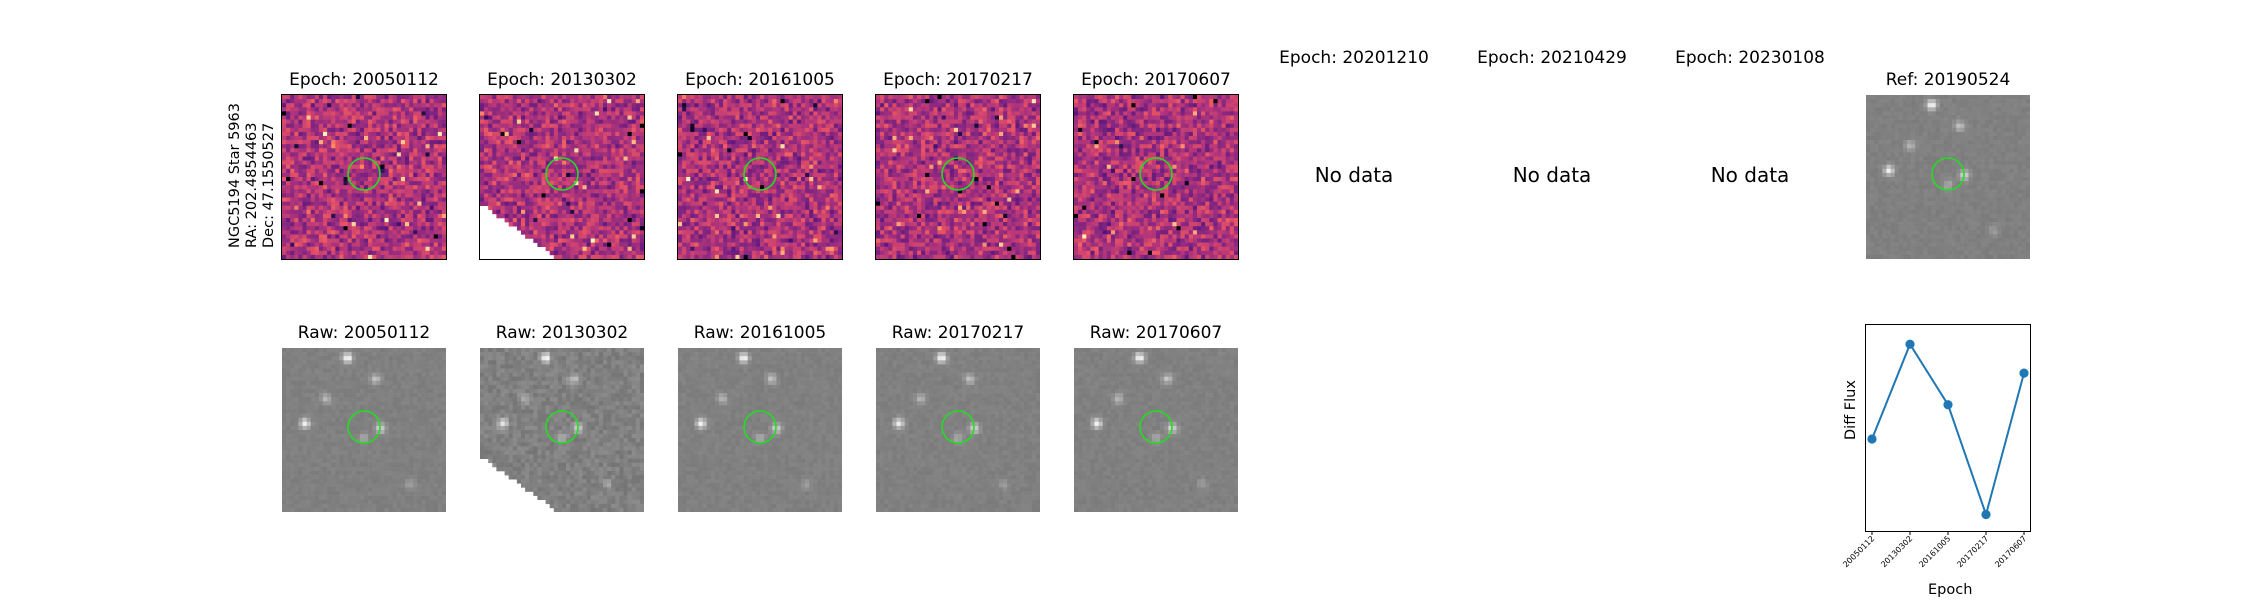 This screenshot has height=600, width=2250. I want to click on lightcurve-ylabel: Diff Flux, so click(1851, 410).